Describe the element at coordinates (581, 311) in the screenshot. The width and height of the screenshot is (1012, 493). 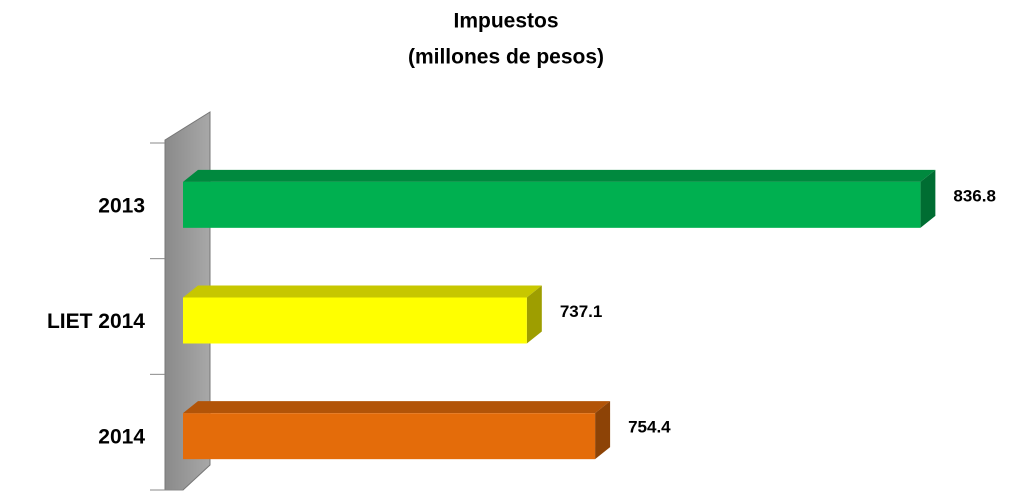
I see `value-label: 737.1` at that location.